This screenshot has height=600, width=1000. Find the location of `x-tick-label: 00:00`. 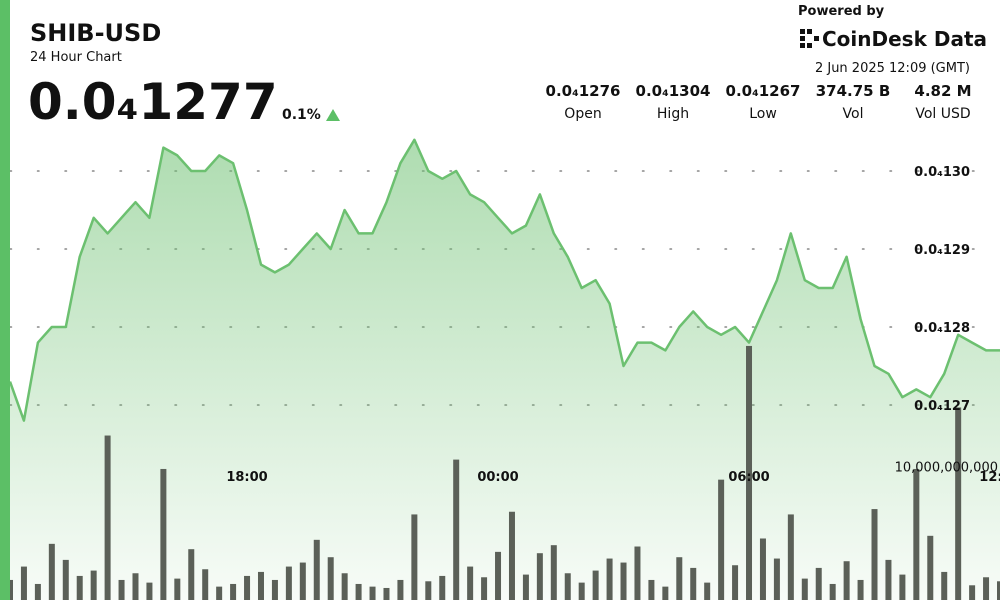

x-tick-label: 00:00 is located at coordinates (497, 477).